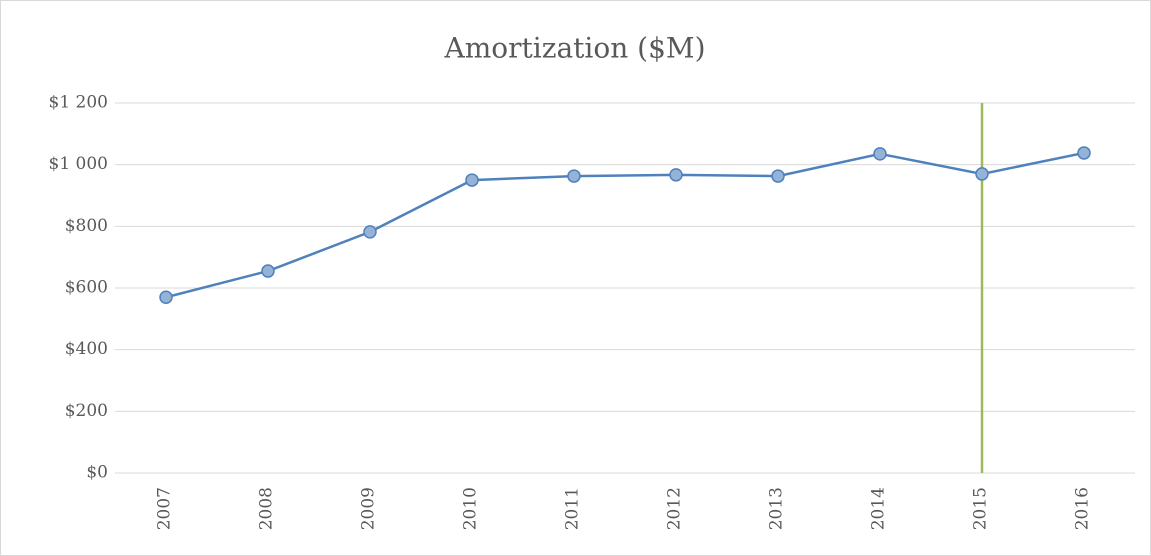 Image resolution: width=1151 pixels, height=556 pixels. What do you see at coordinates (165, 508) in the screenshot?
I see `x-tick-label: 2007` at bounding box center [165, 508].